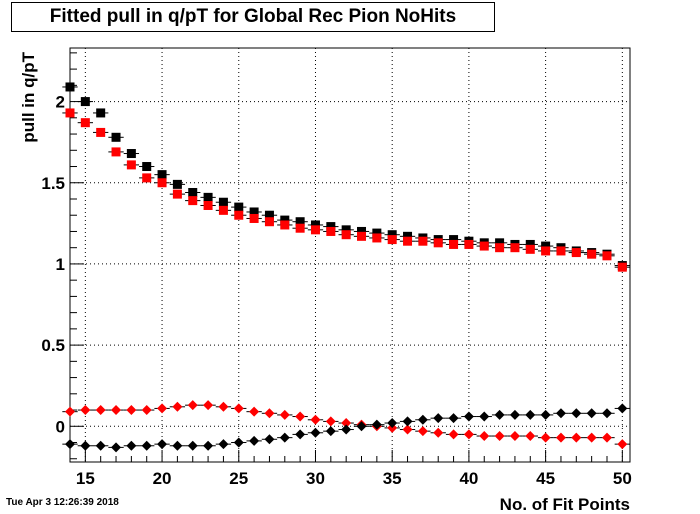 This screenshot has height=514, width=700. I want to click on y-tick-label: 1, so click(60, 264).